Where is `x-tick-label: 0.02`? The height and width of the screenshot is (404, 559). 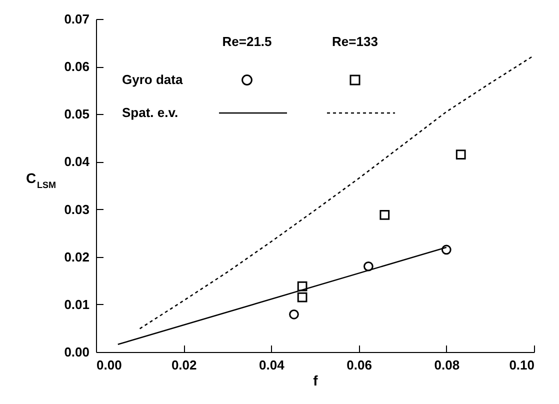 x-tick-label: 0.02 is located at coordinates (184, 365).